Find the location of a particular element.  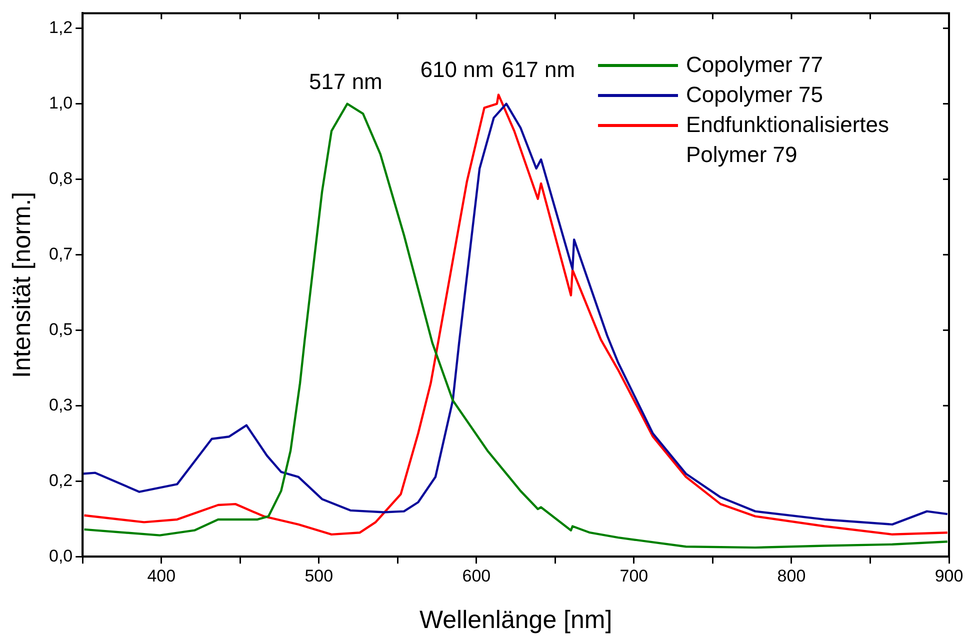

y-tick-label: 0,2 is located at coordinates (60, 480).